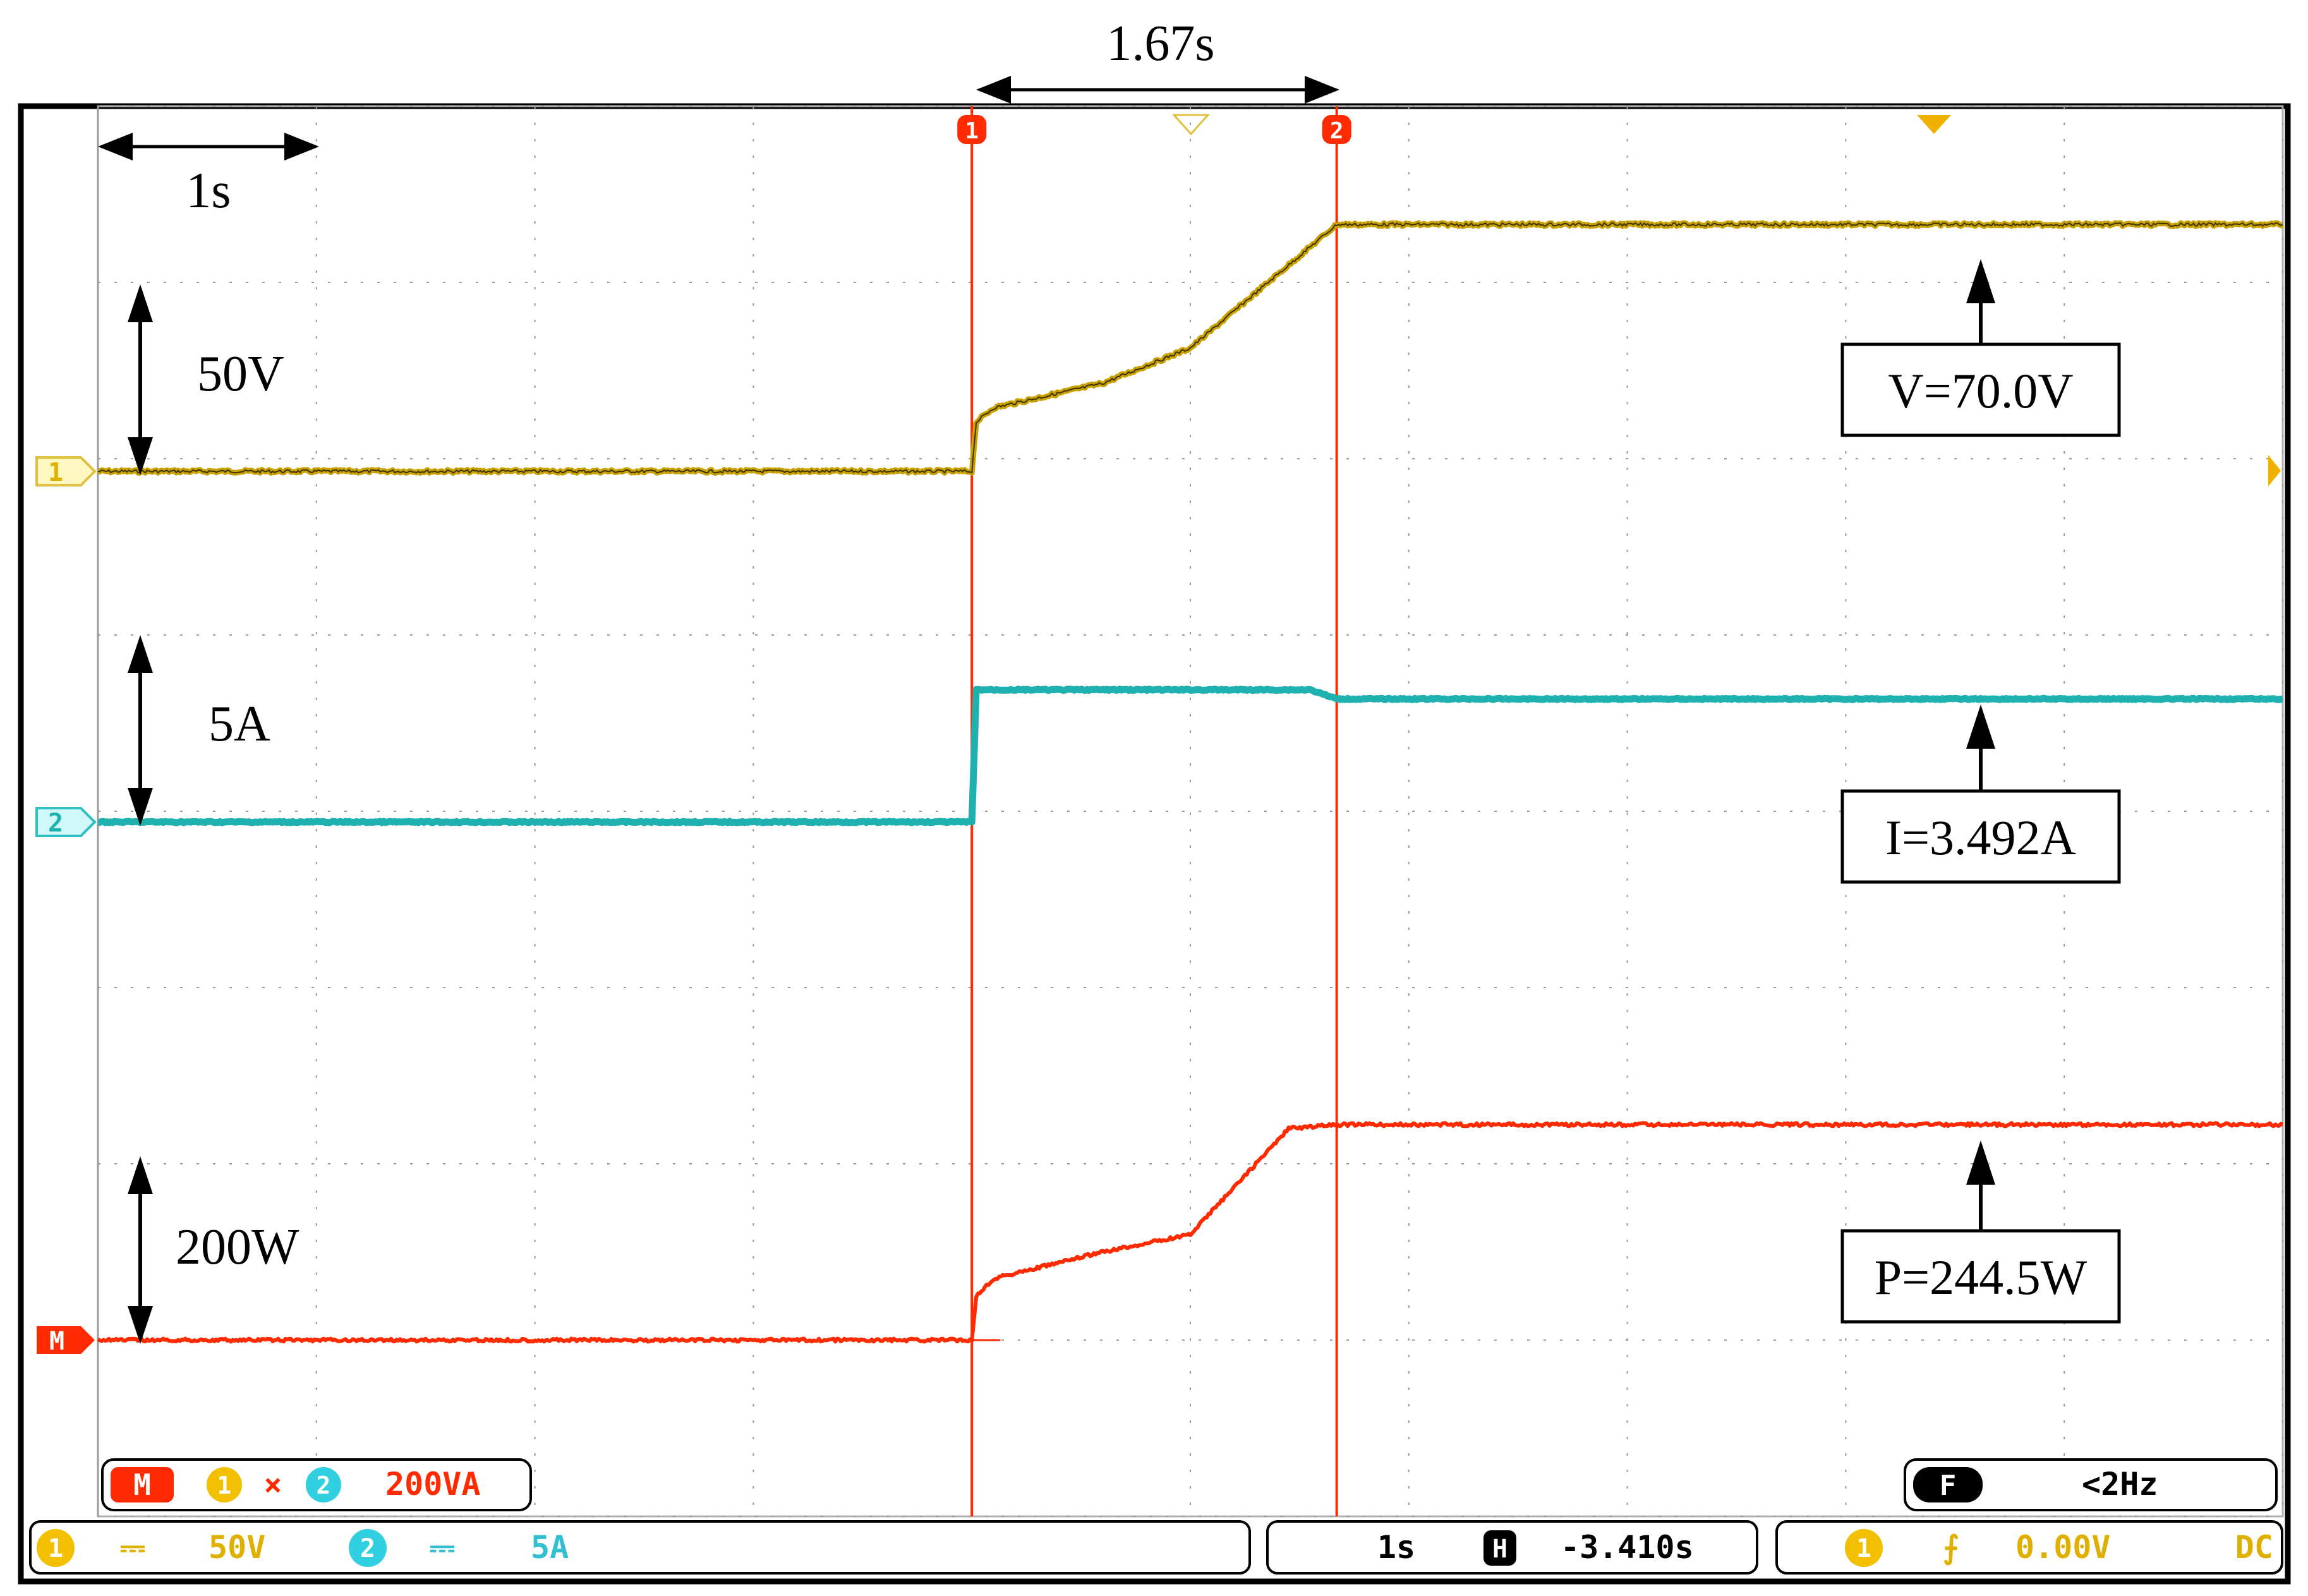 The width and height of the screenshot is (2308, 1596). What do you see at coordinates (66, 822) in the screenshot?
I see `channel-2-marker: 2` at bounding box center [66, 822].